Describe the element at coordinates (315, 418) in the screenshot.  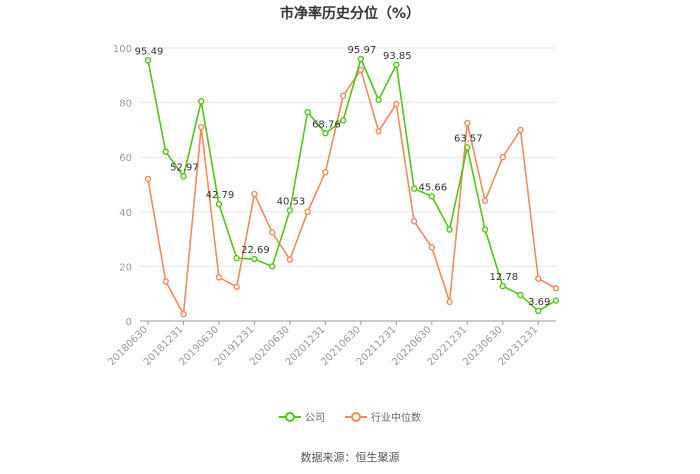
I see `legend-label-company: 公司` at that location.